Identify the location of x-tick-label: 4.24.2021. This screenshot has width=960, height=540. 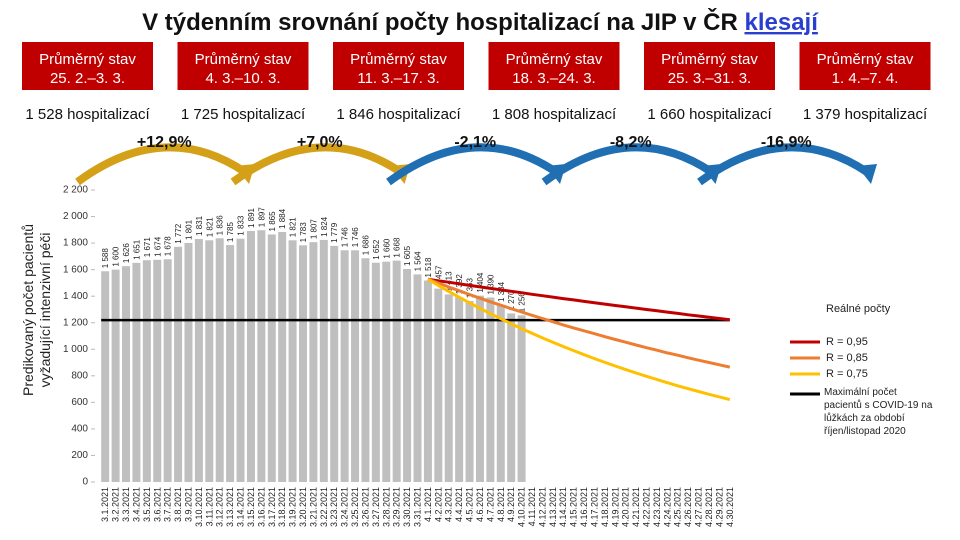
(667, 507).